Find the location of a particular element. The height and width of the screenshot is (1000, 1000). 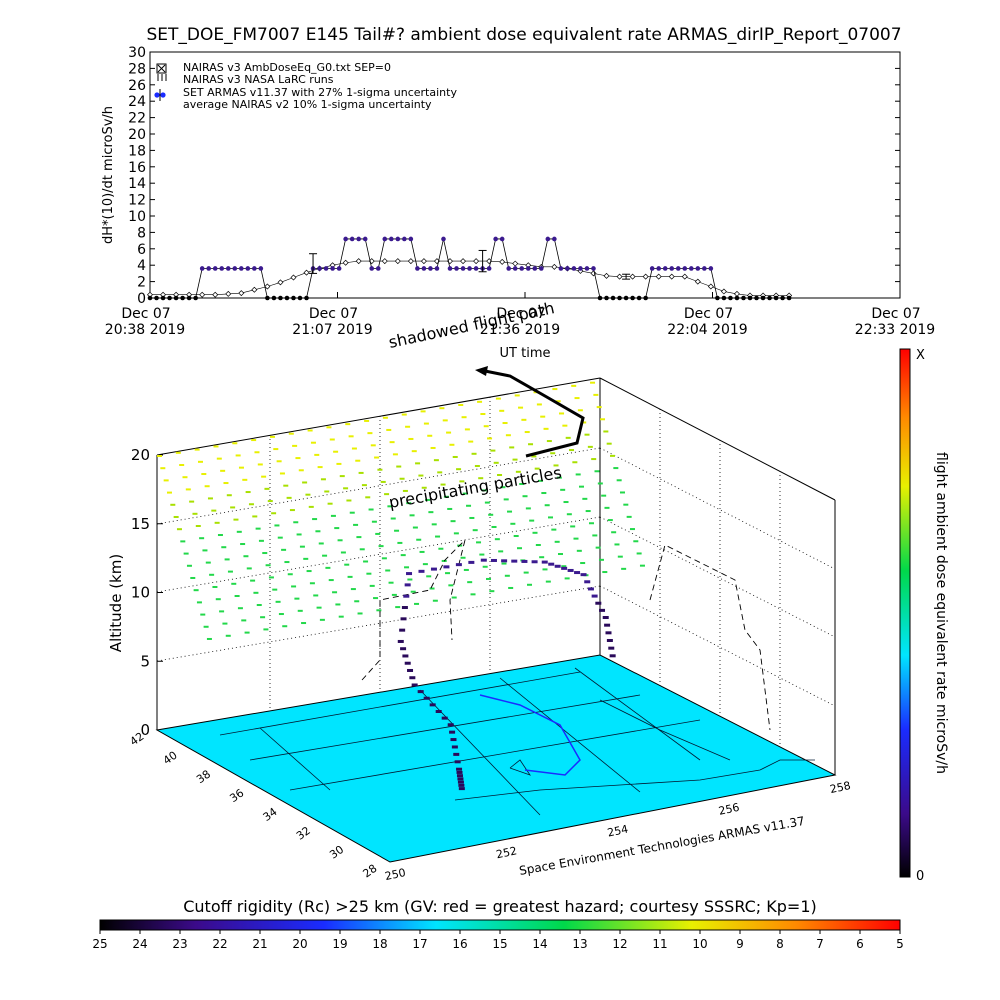

longitude-tick-label: 250 is located at coordinates (395, 874).